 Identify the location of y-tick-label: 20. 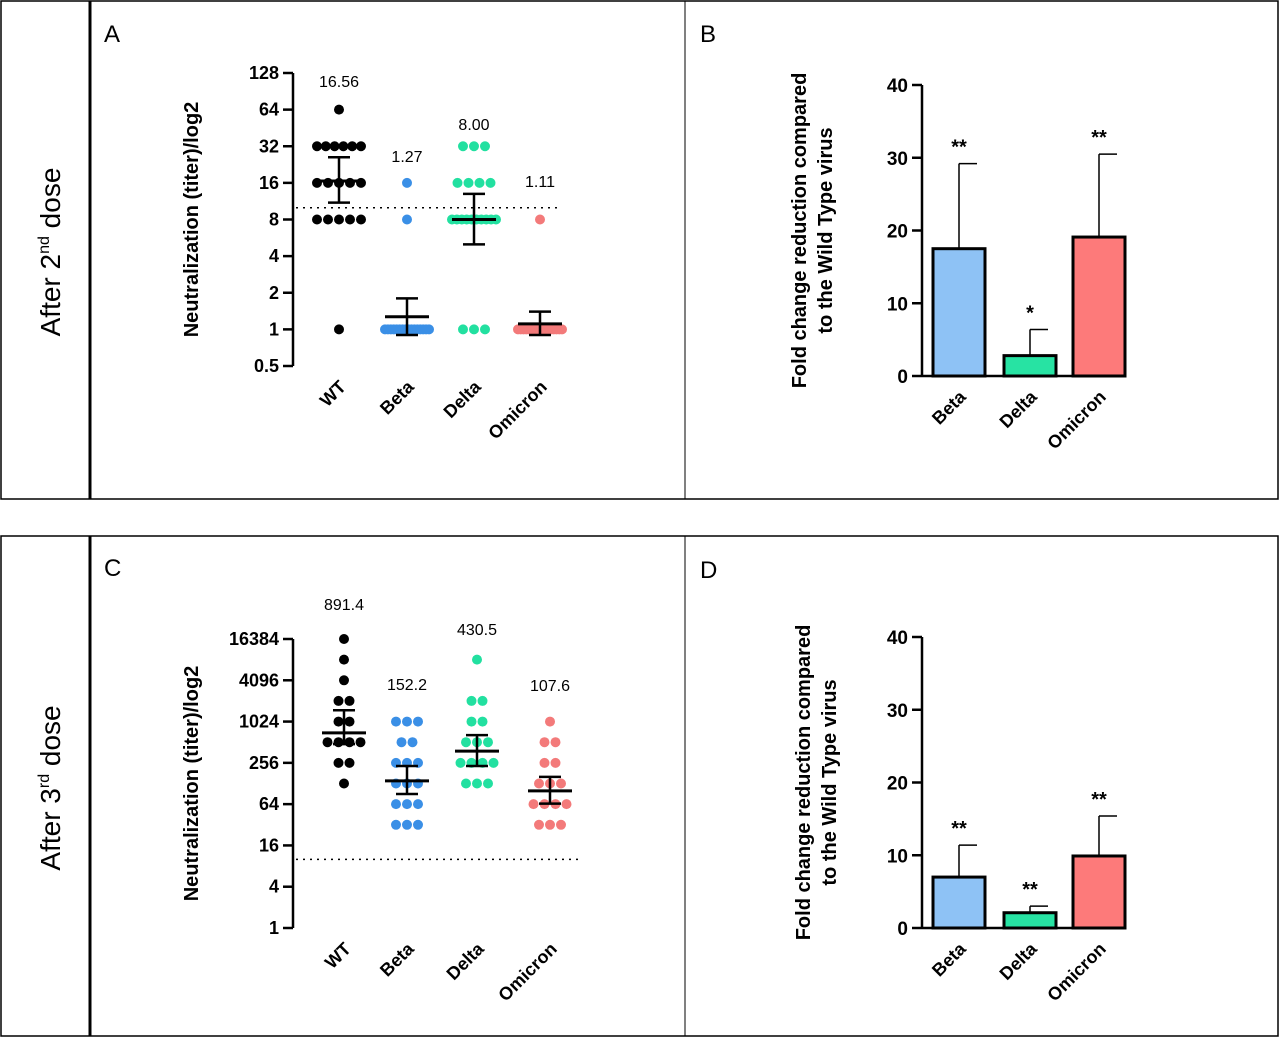
(897, 232).